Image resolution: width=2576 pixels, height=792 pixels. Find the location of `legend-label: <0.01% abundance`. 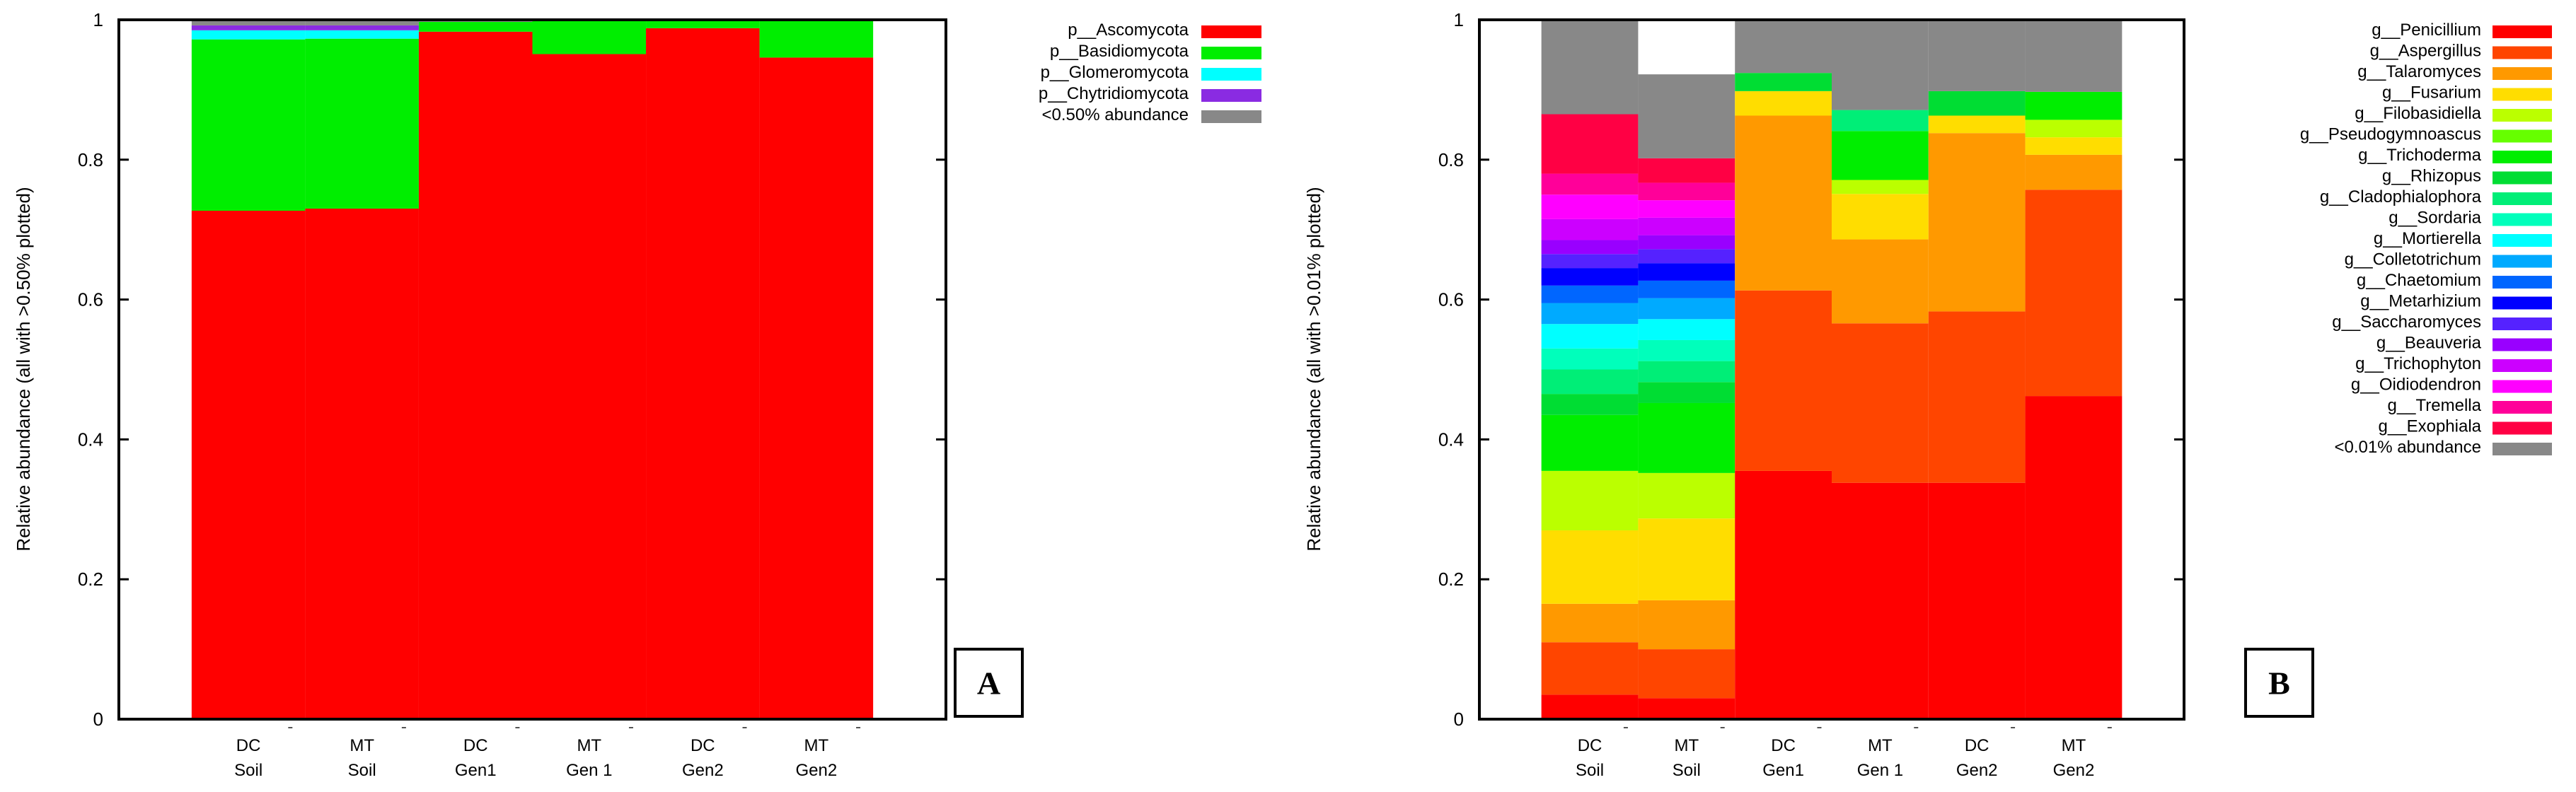

legend-label: <0.01% abundance is located at coordinates (2407, 447).